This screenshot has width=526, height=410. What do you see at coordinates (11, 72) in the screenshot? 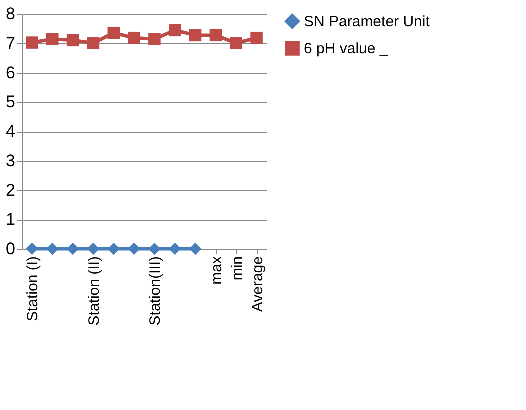
I see `y-tick-label: 6` at bounding box center [11, 72].